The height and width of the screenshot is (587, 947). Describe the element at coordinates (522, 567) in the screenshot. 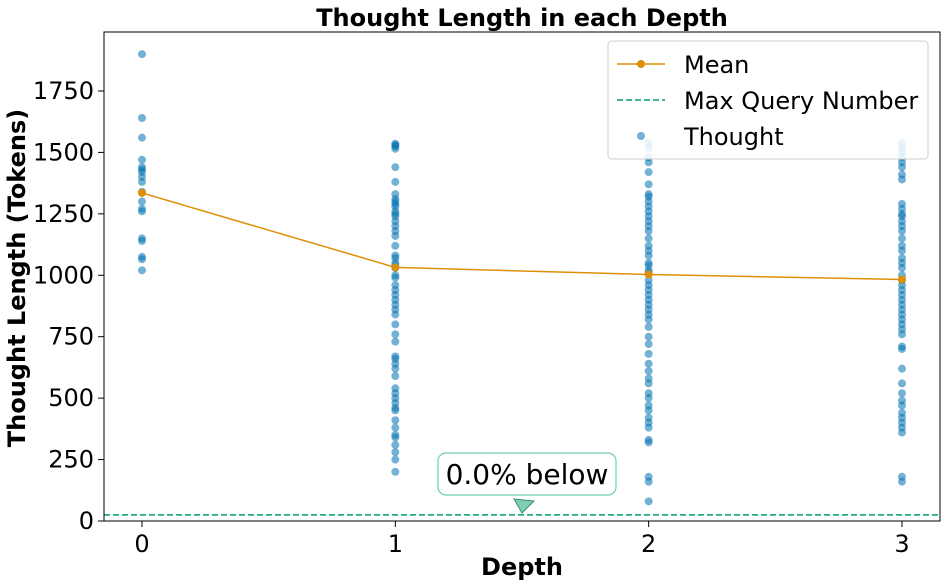

I see `x-axis-label: Depth` at that location.